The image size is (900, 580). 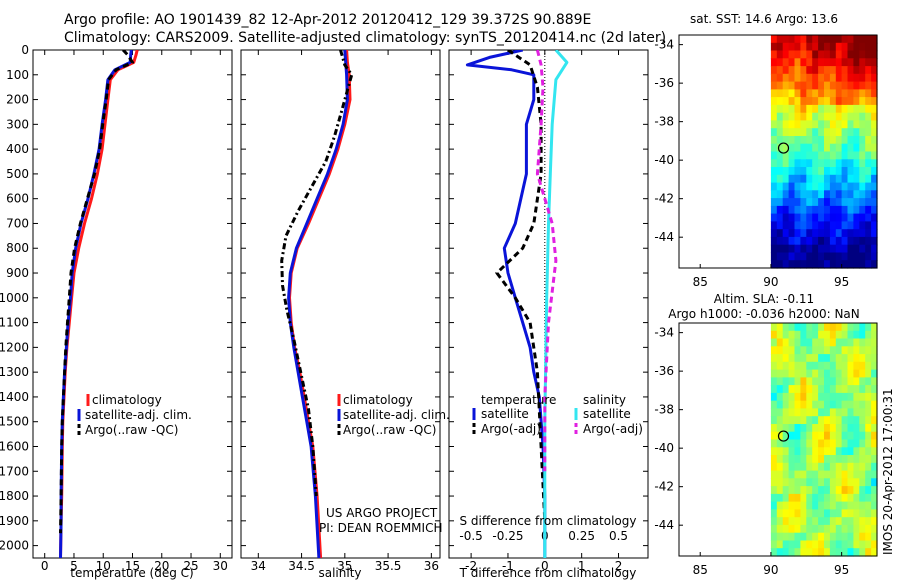 What do you see at coordinates (619, 566) in the screenshot?
I see `x-tick-label: 2` at bounding box center [619, 566].